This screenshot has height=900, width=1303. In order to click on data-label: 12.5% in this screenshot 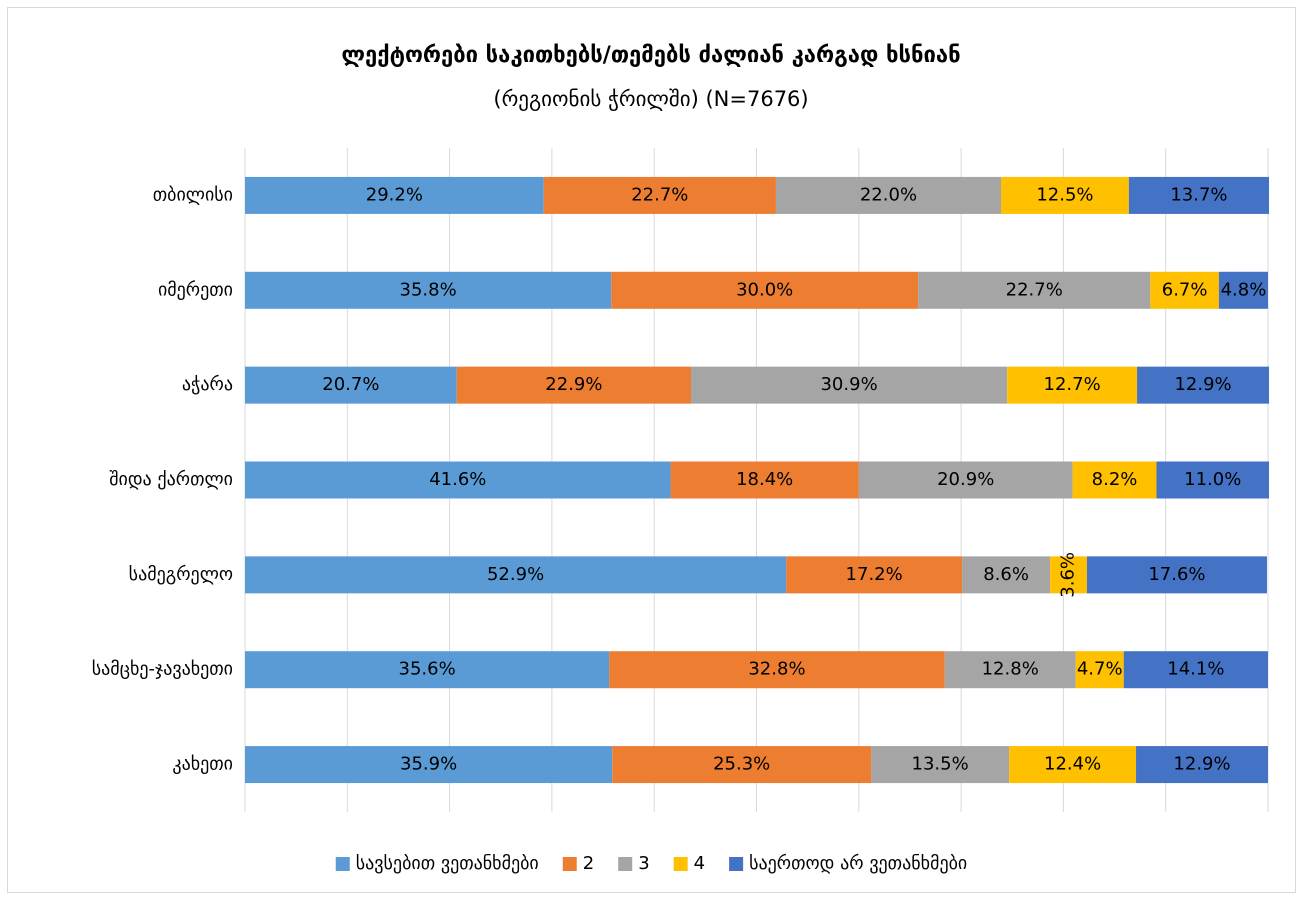, I will do `click(1064, 194)`.